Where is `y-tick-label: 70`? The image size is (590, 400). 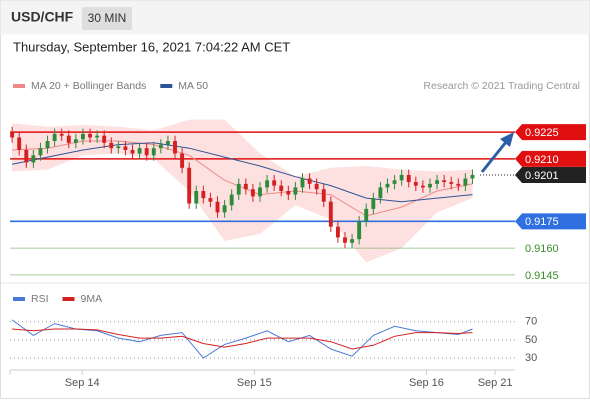
y-tick-label: 70 is located at coordinates (531, 322).